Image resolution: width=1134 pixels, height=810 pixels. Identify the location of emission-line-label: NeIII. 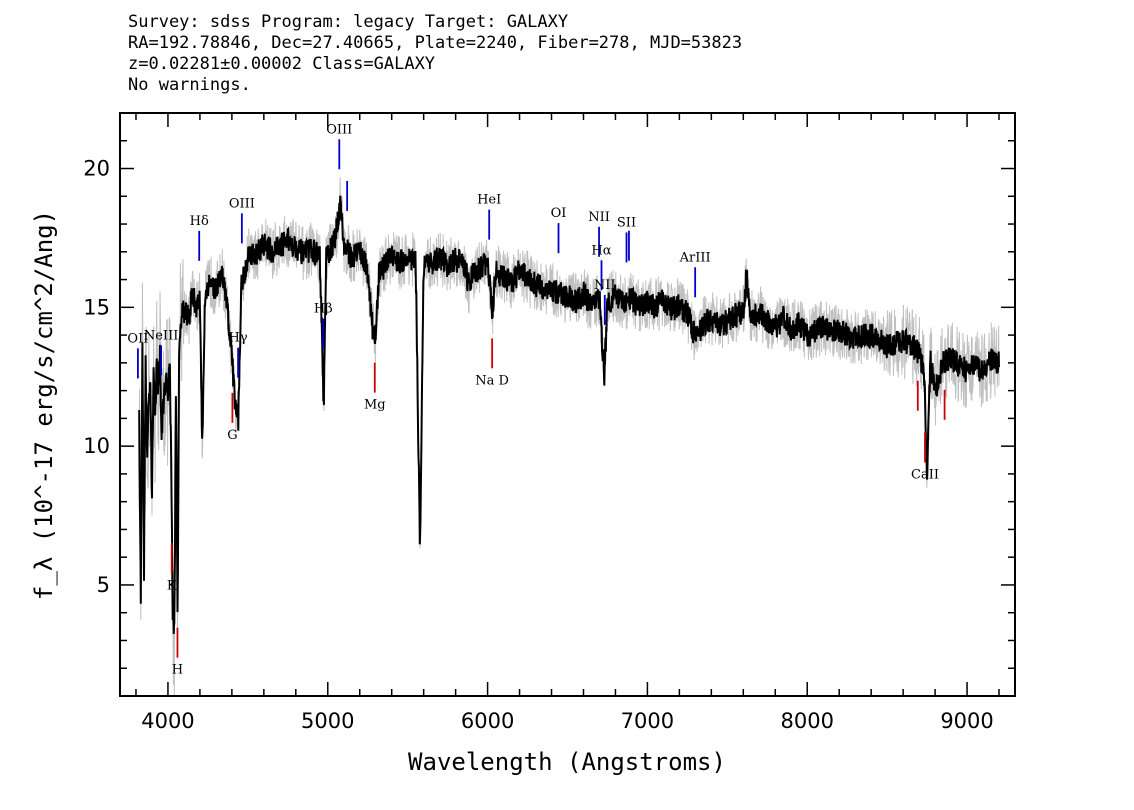
(161, 335).